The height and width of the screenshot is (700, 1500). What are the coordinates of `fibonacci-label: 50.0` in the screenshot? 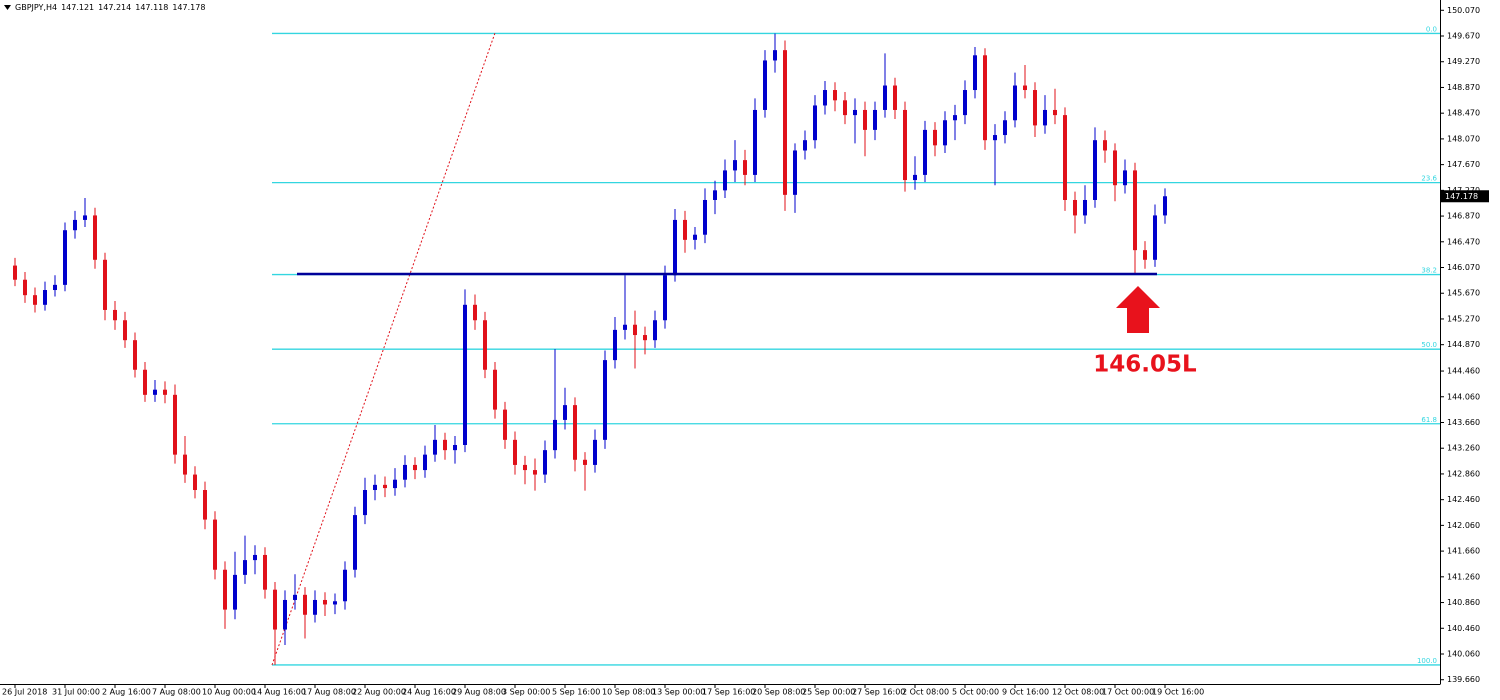 It's located at (1429, 345).